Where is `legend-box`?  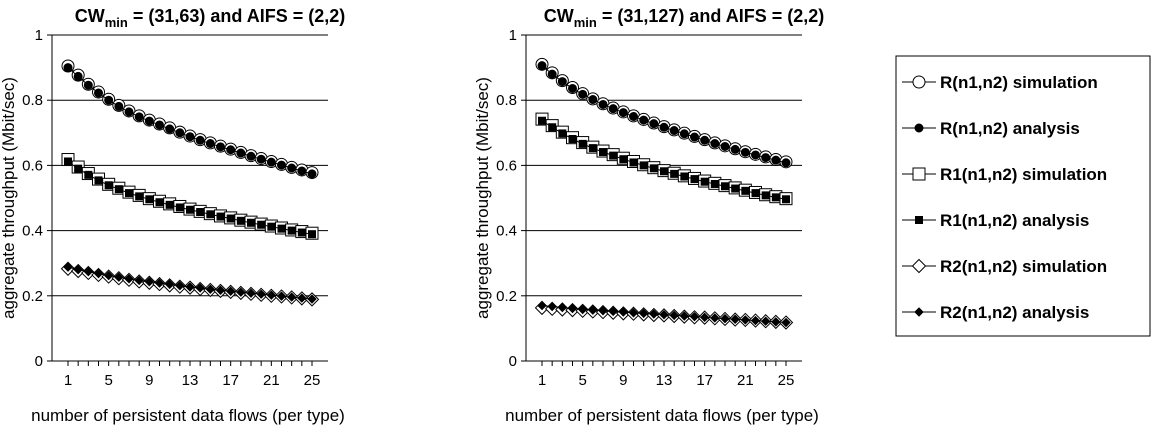 legend-box is located at coordinates (1023, 196).